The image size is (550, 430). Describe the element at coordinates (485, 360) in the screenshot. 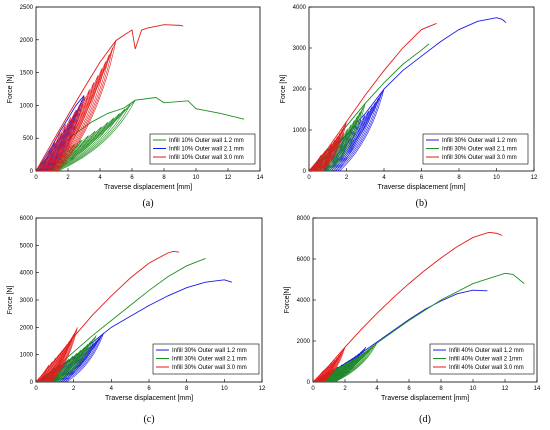

I see `legend-label: Infill 40% Outer wall 2 1mm` at that location.